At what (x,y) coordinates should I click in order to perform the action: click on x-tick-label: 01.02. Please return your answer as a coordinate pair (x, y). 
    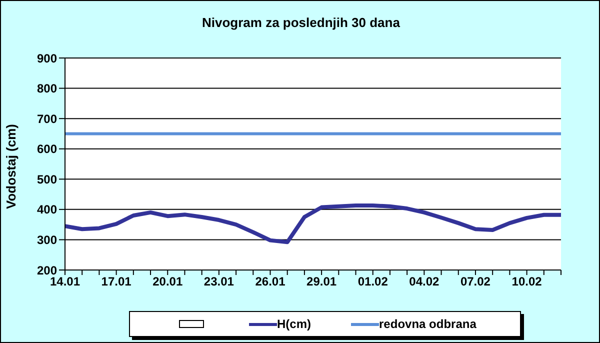
    Looking at the image, I should click on (373, 281).